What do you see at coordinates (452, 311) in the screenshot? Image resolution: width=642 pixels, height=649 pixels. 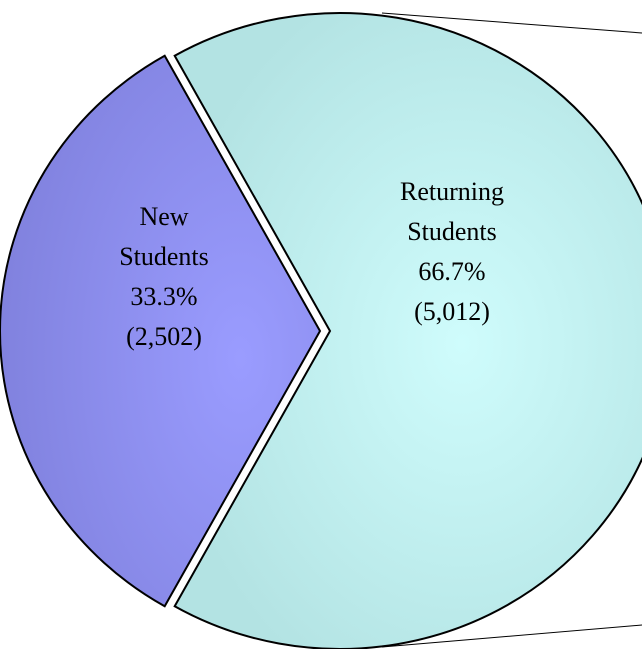 I see `label-returning-students-line-4: (5,012)` at bounding box center [452, 311].